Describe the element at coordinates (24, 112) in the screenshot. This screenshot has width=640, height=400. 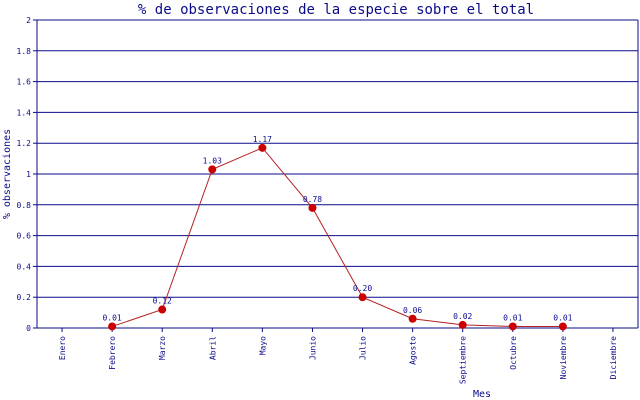
I see `y-tick-label: 1.4` at that location.